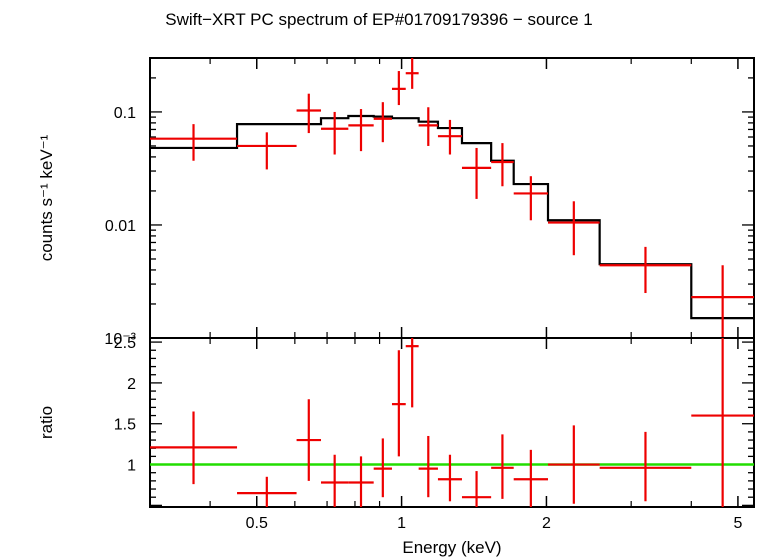 The image size is (758, 558). What do you see at coordinates (46, 422) in the screenshot?
I see `ratio-axis-label: ratio` at bounding box center [46, 422].